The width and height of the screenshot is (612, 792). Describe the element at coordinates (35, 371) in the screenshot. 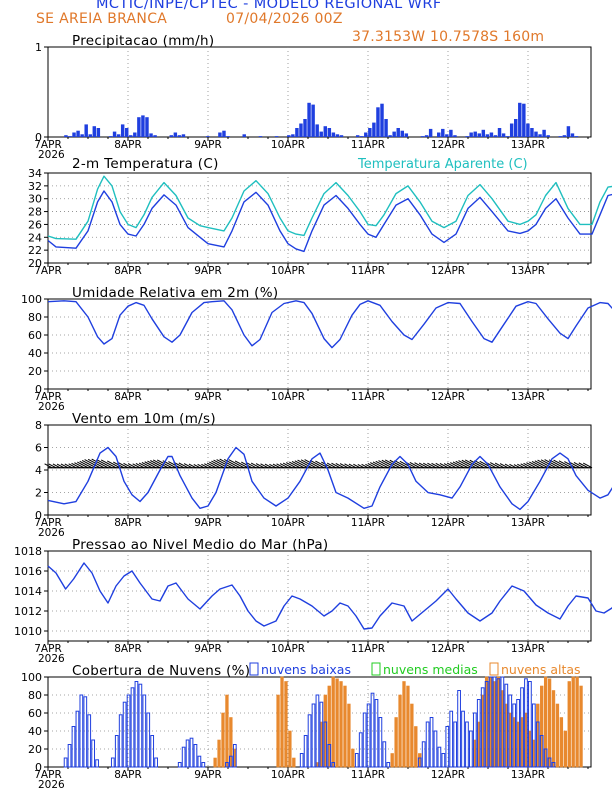

I see `y-tick-label: 20` at that location.